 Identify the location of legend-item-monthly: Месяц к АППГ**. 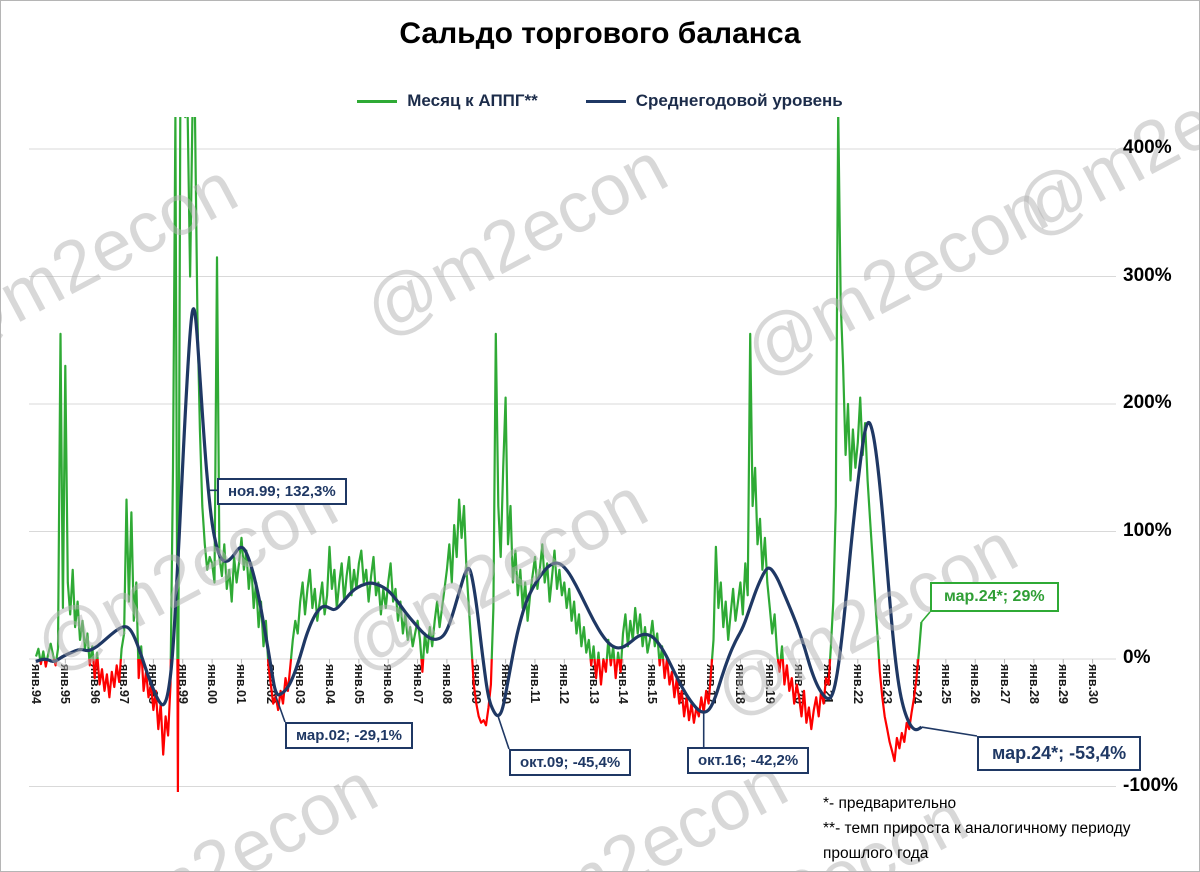
(447, 101).